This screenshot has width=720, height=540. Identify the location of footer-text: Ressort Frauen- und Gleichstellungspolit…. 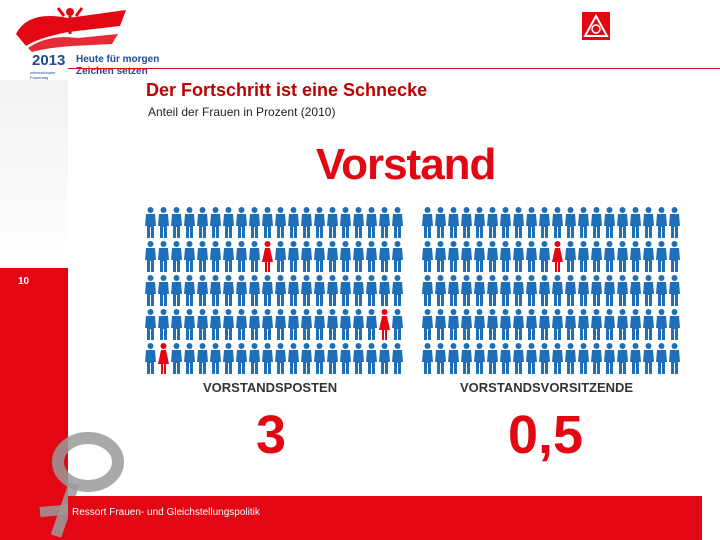
(166, 512).